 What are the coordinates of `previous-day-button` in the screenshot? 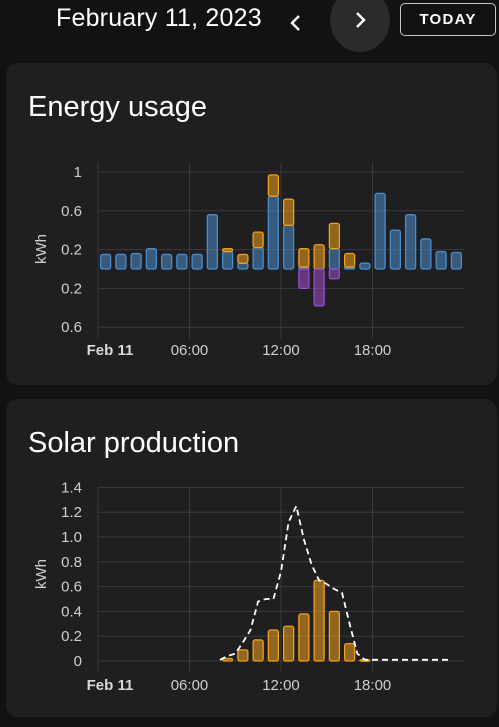 It's located at (296, 23).